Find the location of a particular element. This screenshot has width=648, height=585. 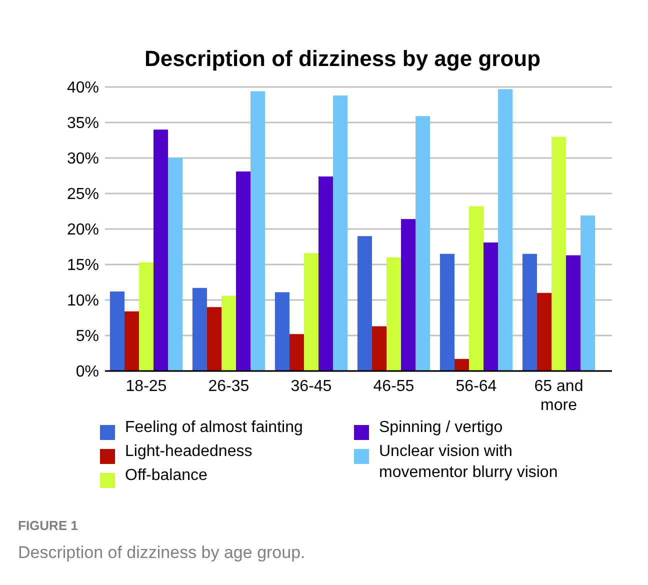

y-tick-label: 30% is located at coordinates (82, 159).